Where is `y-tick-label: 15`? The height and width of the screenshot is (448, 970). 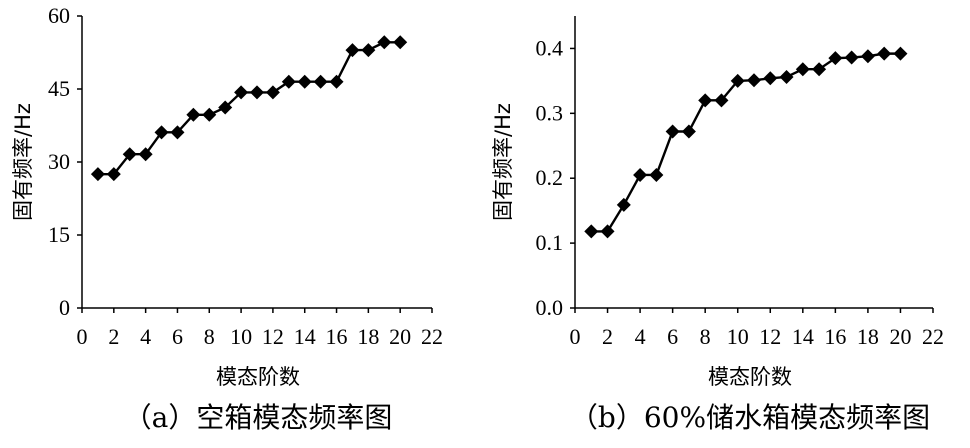
y-tick-label: 15 is located at coordinates (59, 234).